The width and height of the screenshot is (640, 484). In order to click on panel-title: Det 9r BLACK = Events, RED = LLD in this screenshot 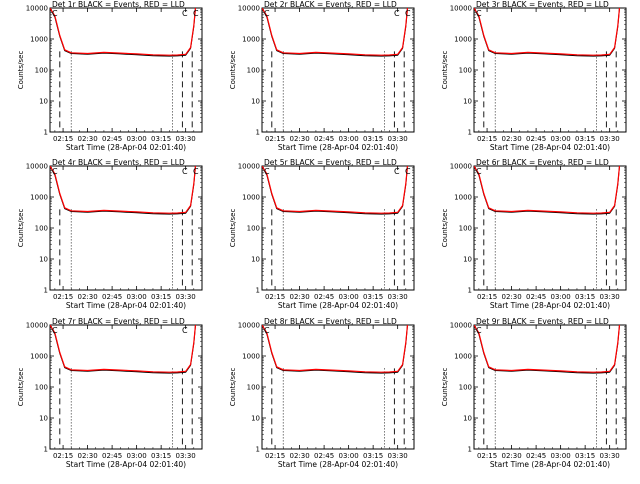, I will do `click(542, 321)`.